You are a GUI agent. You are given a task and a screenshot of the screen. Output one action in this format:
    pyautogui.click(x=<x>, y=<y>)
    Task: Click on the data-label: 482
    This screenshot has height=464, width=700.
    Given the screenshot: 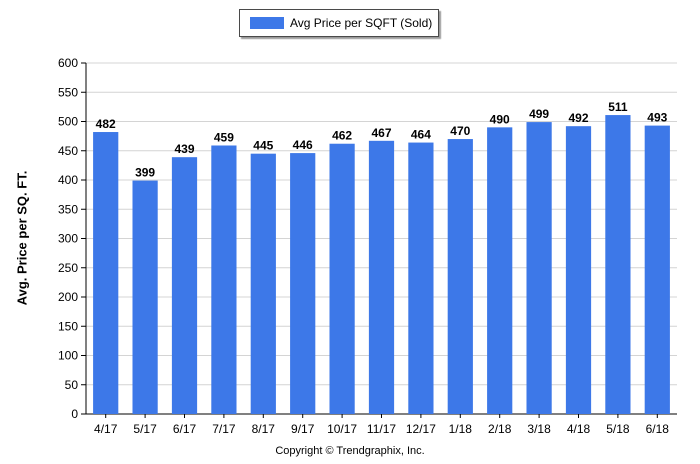 What is the action you would take?
    pyautogui.click(x=106, y=124)
    